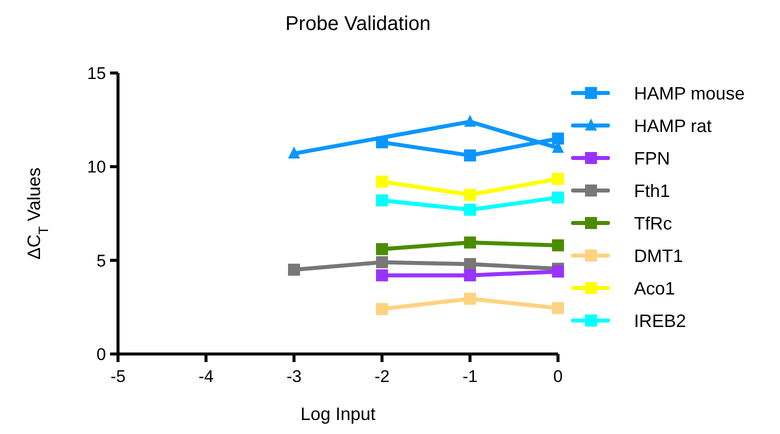  I want to click on legend-label: HAMP rat, so click(673, 126).